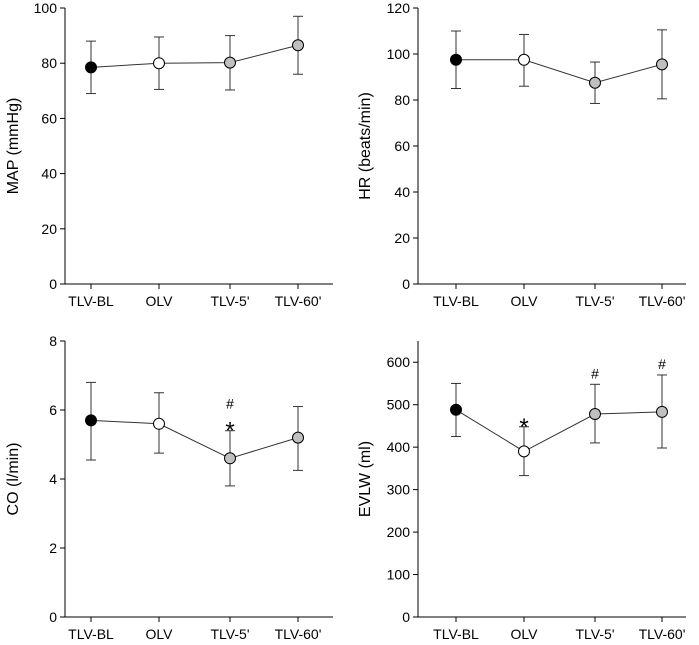  What do you see at coordinates (49, 174) in the screenshot?
I see `map-y-tick-label: 40` at bounding box center [49, 174].